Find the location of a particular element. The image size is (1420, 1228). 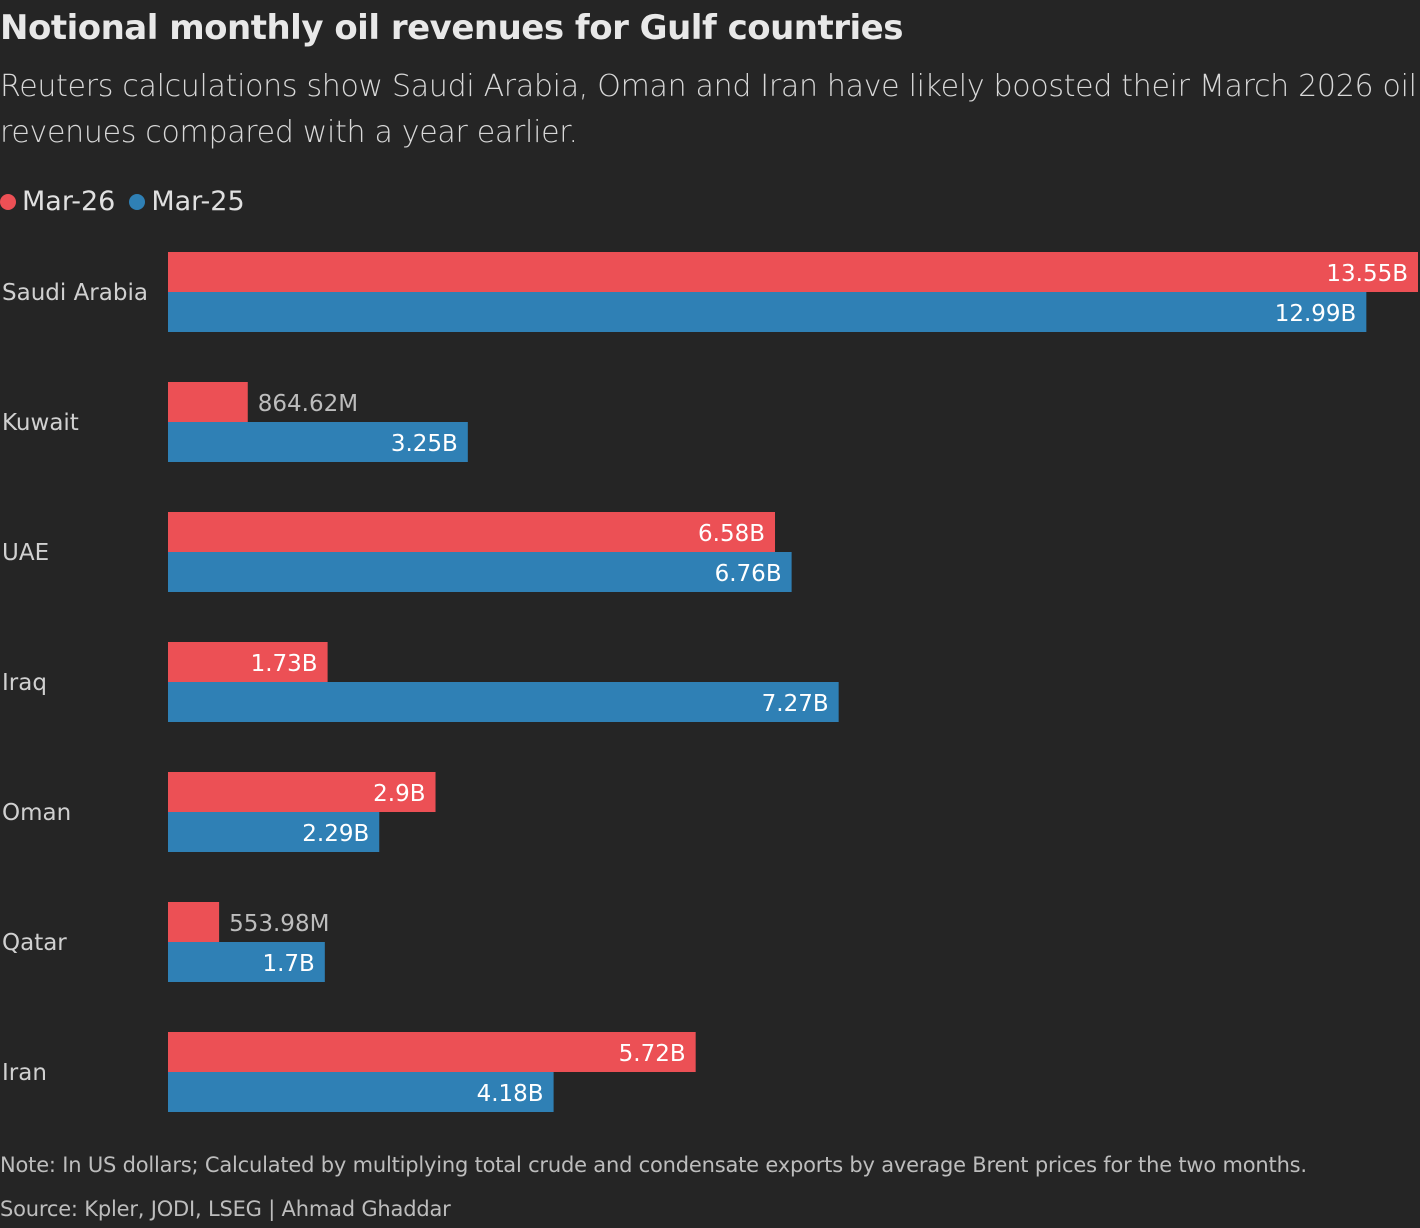

category-label: Saudi Arabia is located at coordinates (75, 293).